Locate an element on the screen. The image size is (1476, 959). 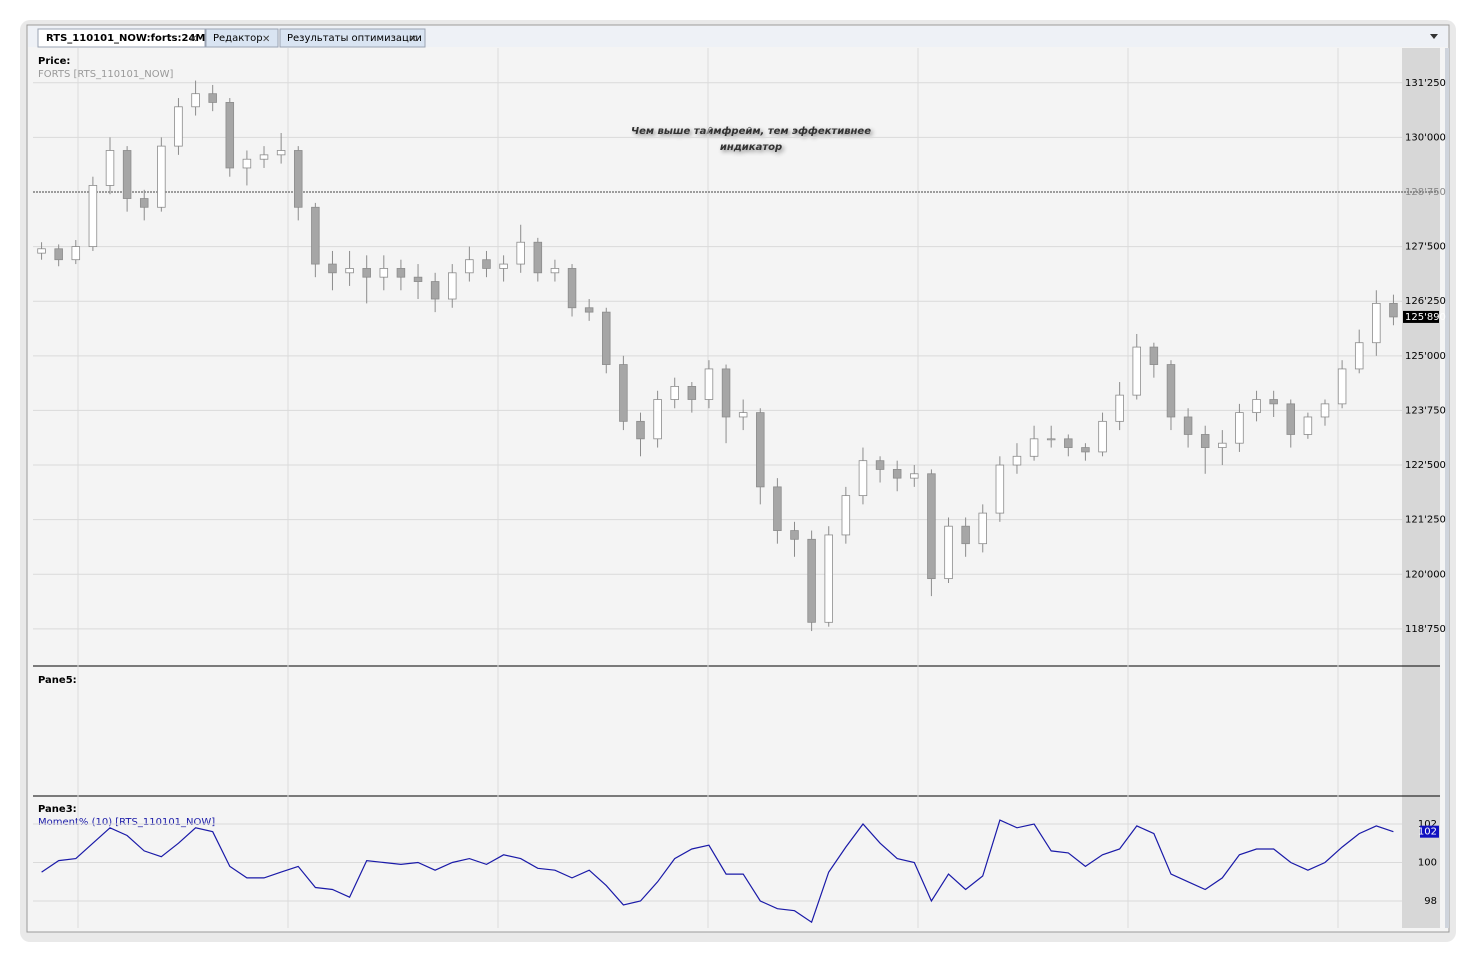
y-tick-label: 102 is located at coordinates (1427, 824).